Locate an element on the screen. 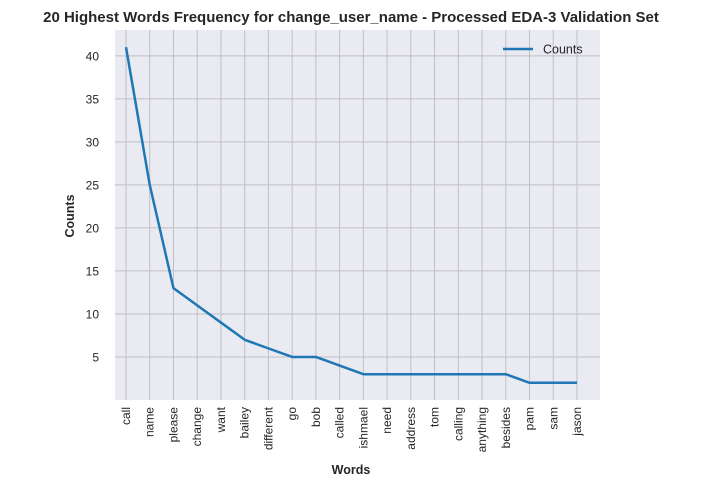 This screenshot has width=703, height=487. x-tick-label: bailey is located at coordinates (245, 422).